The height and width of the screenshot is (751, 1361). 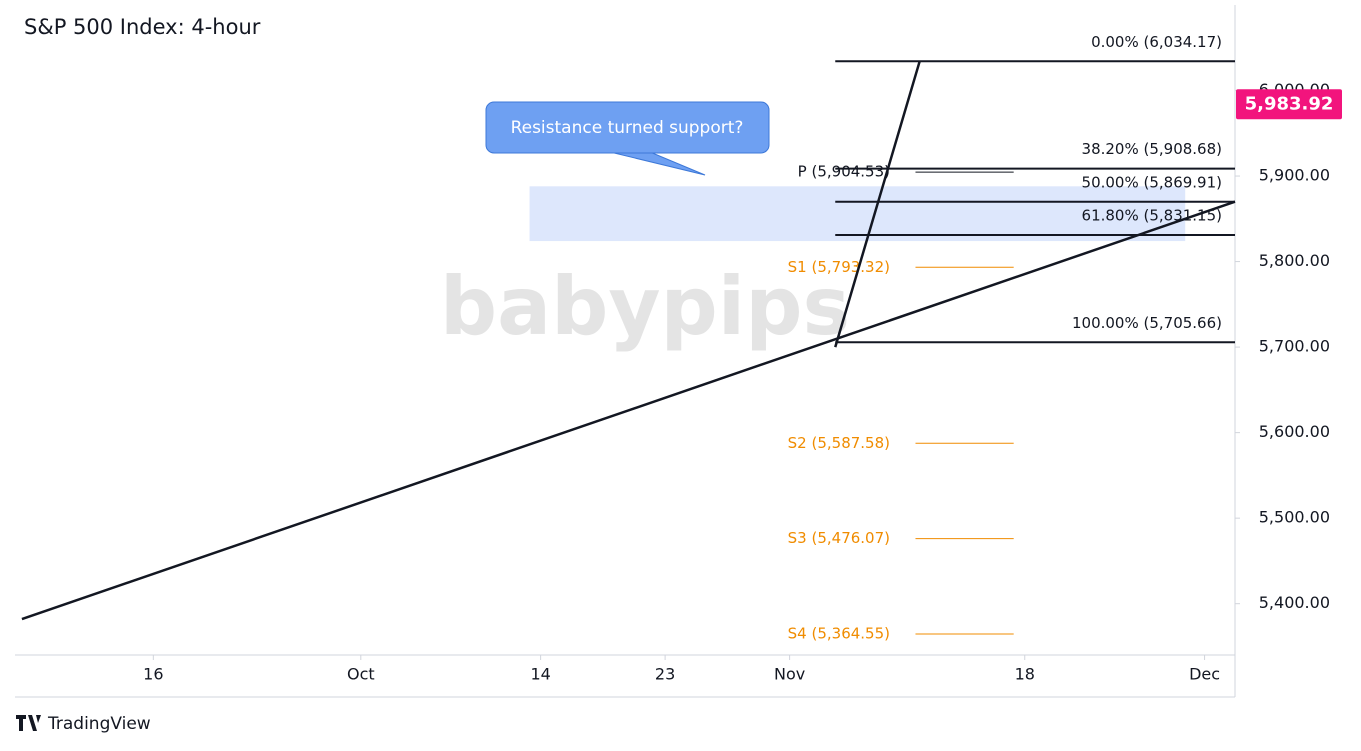 I want to click on fib-label: 0.00% (6,034.17), so click(x=1156, y=42).